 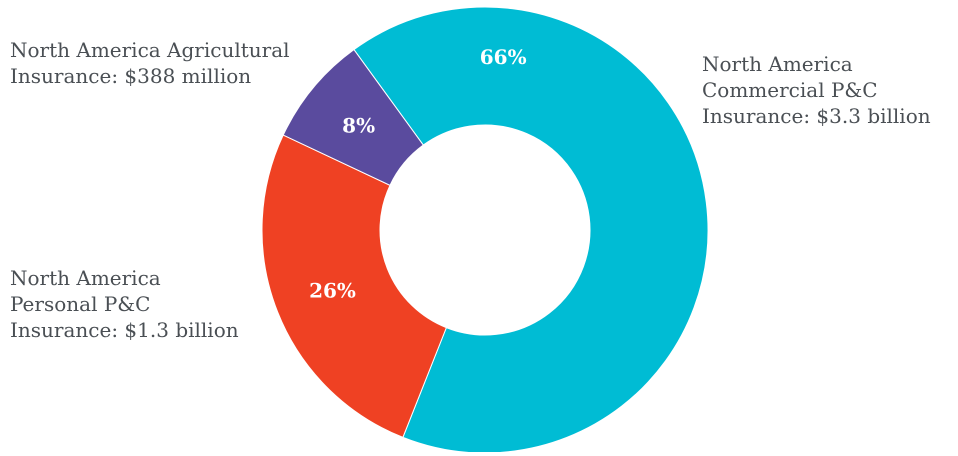 I want to click on percent-label-agri: 8%, so click(x=358, y=125).